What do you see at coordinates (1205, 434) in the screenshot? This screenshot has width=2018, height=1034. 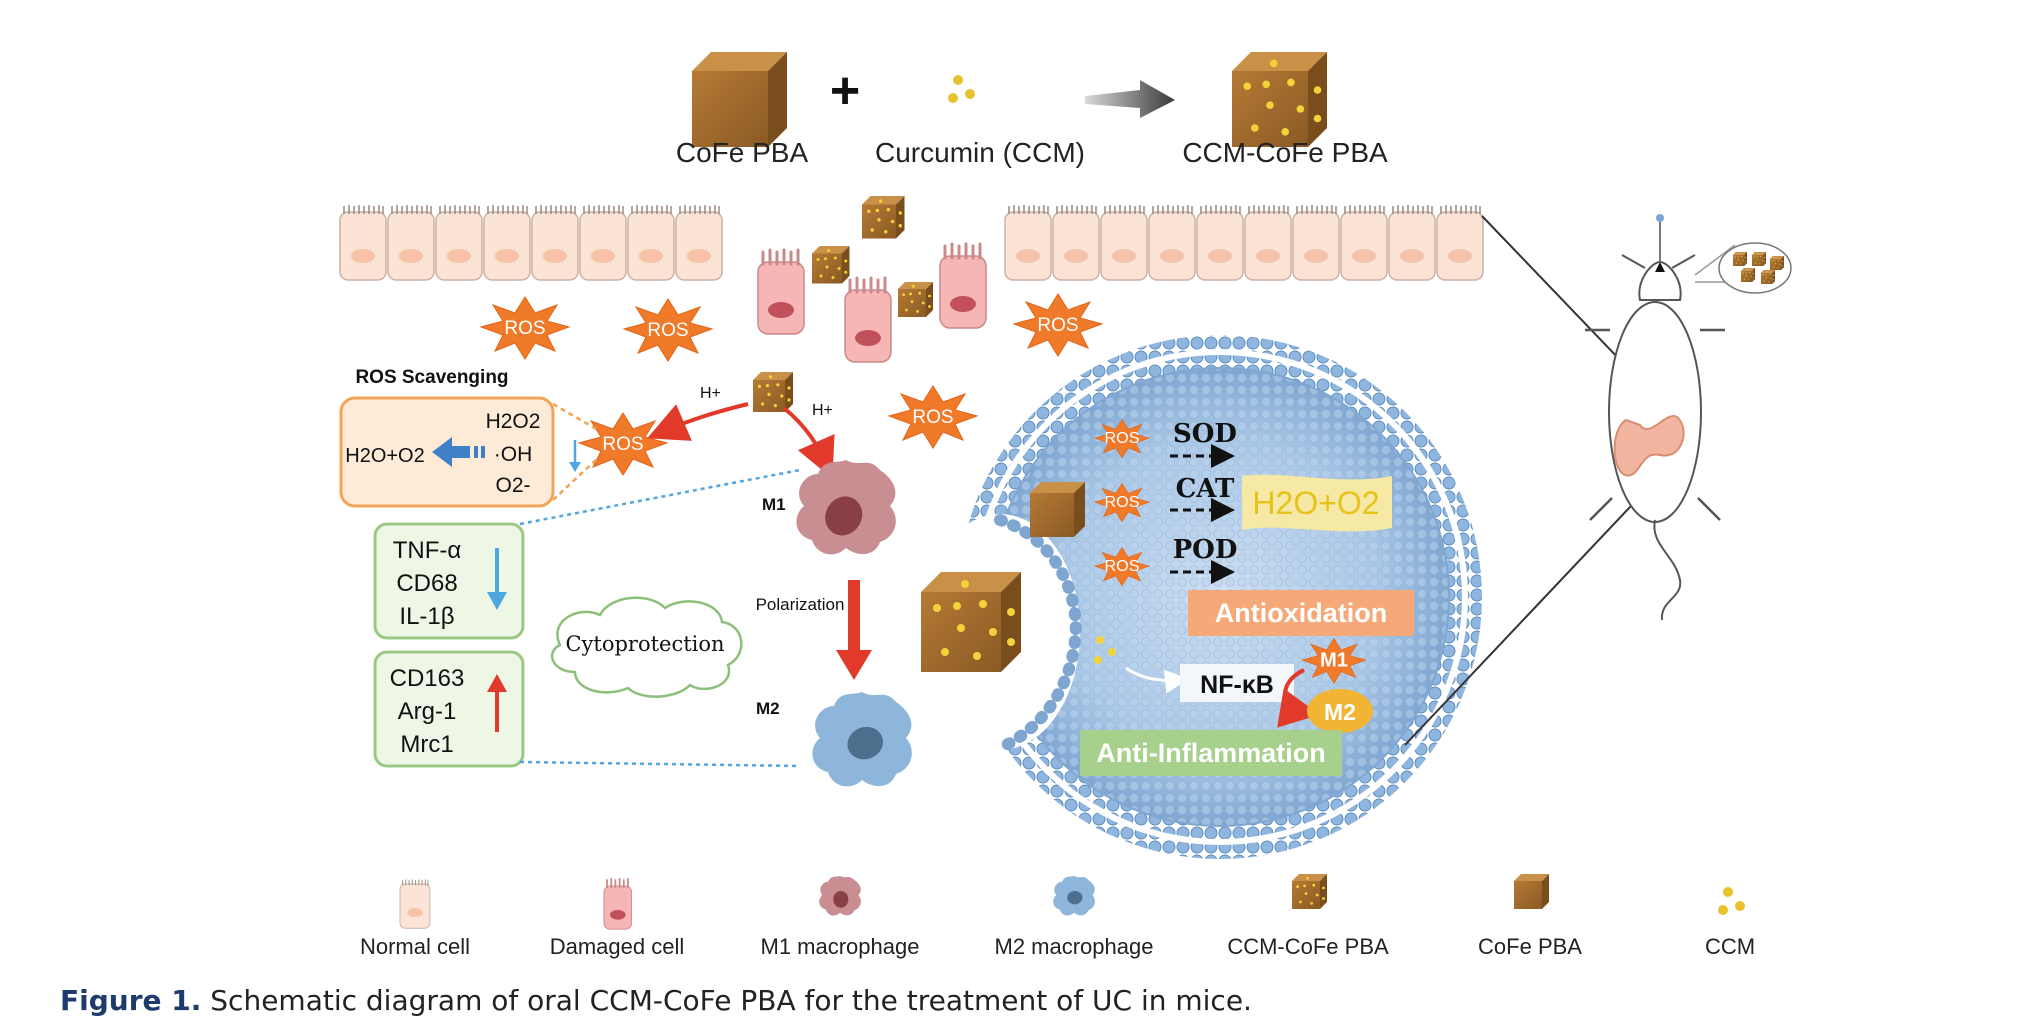 I see `enzyme-label: SOD` at bounding box center [1205, 434].